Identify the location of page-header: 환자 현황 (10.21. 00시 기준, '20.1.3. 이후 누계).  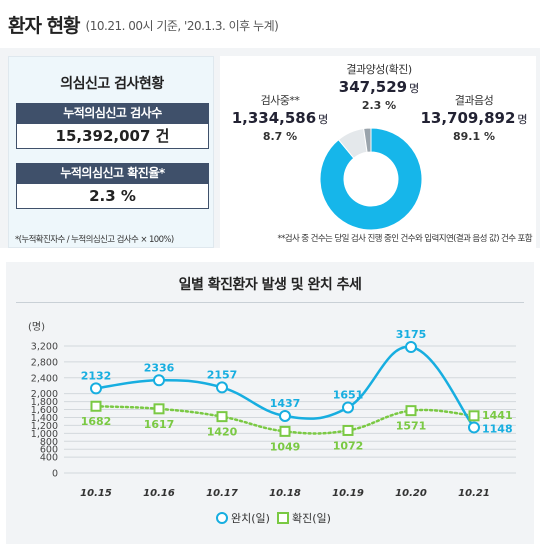
(143, 24).